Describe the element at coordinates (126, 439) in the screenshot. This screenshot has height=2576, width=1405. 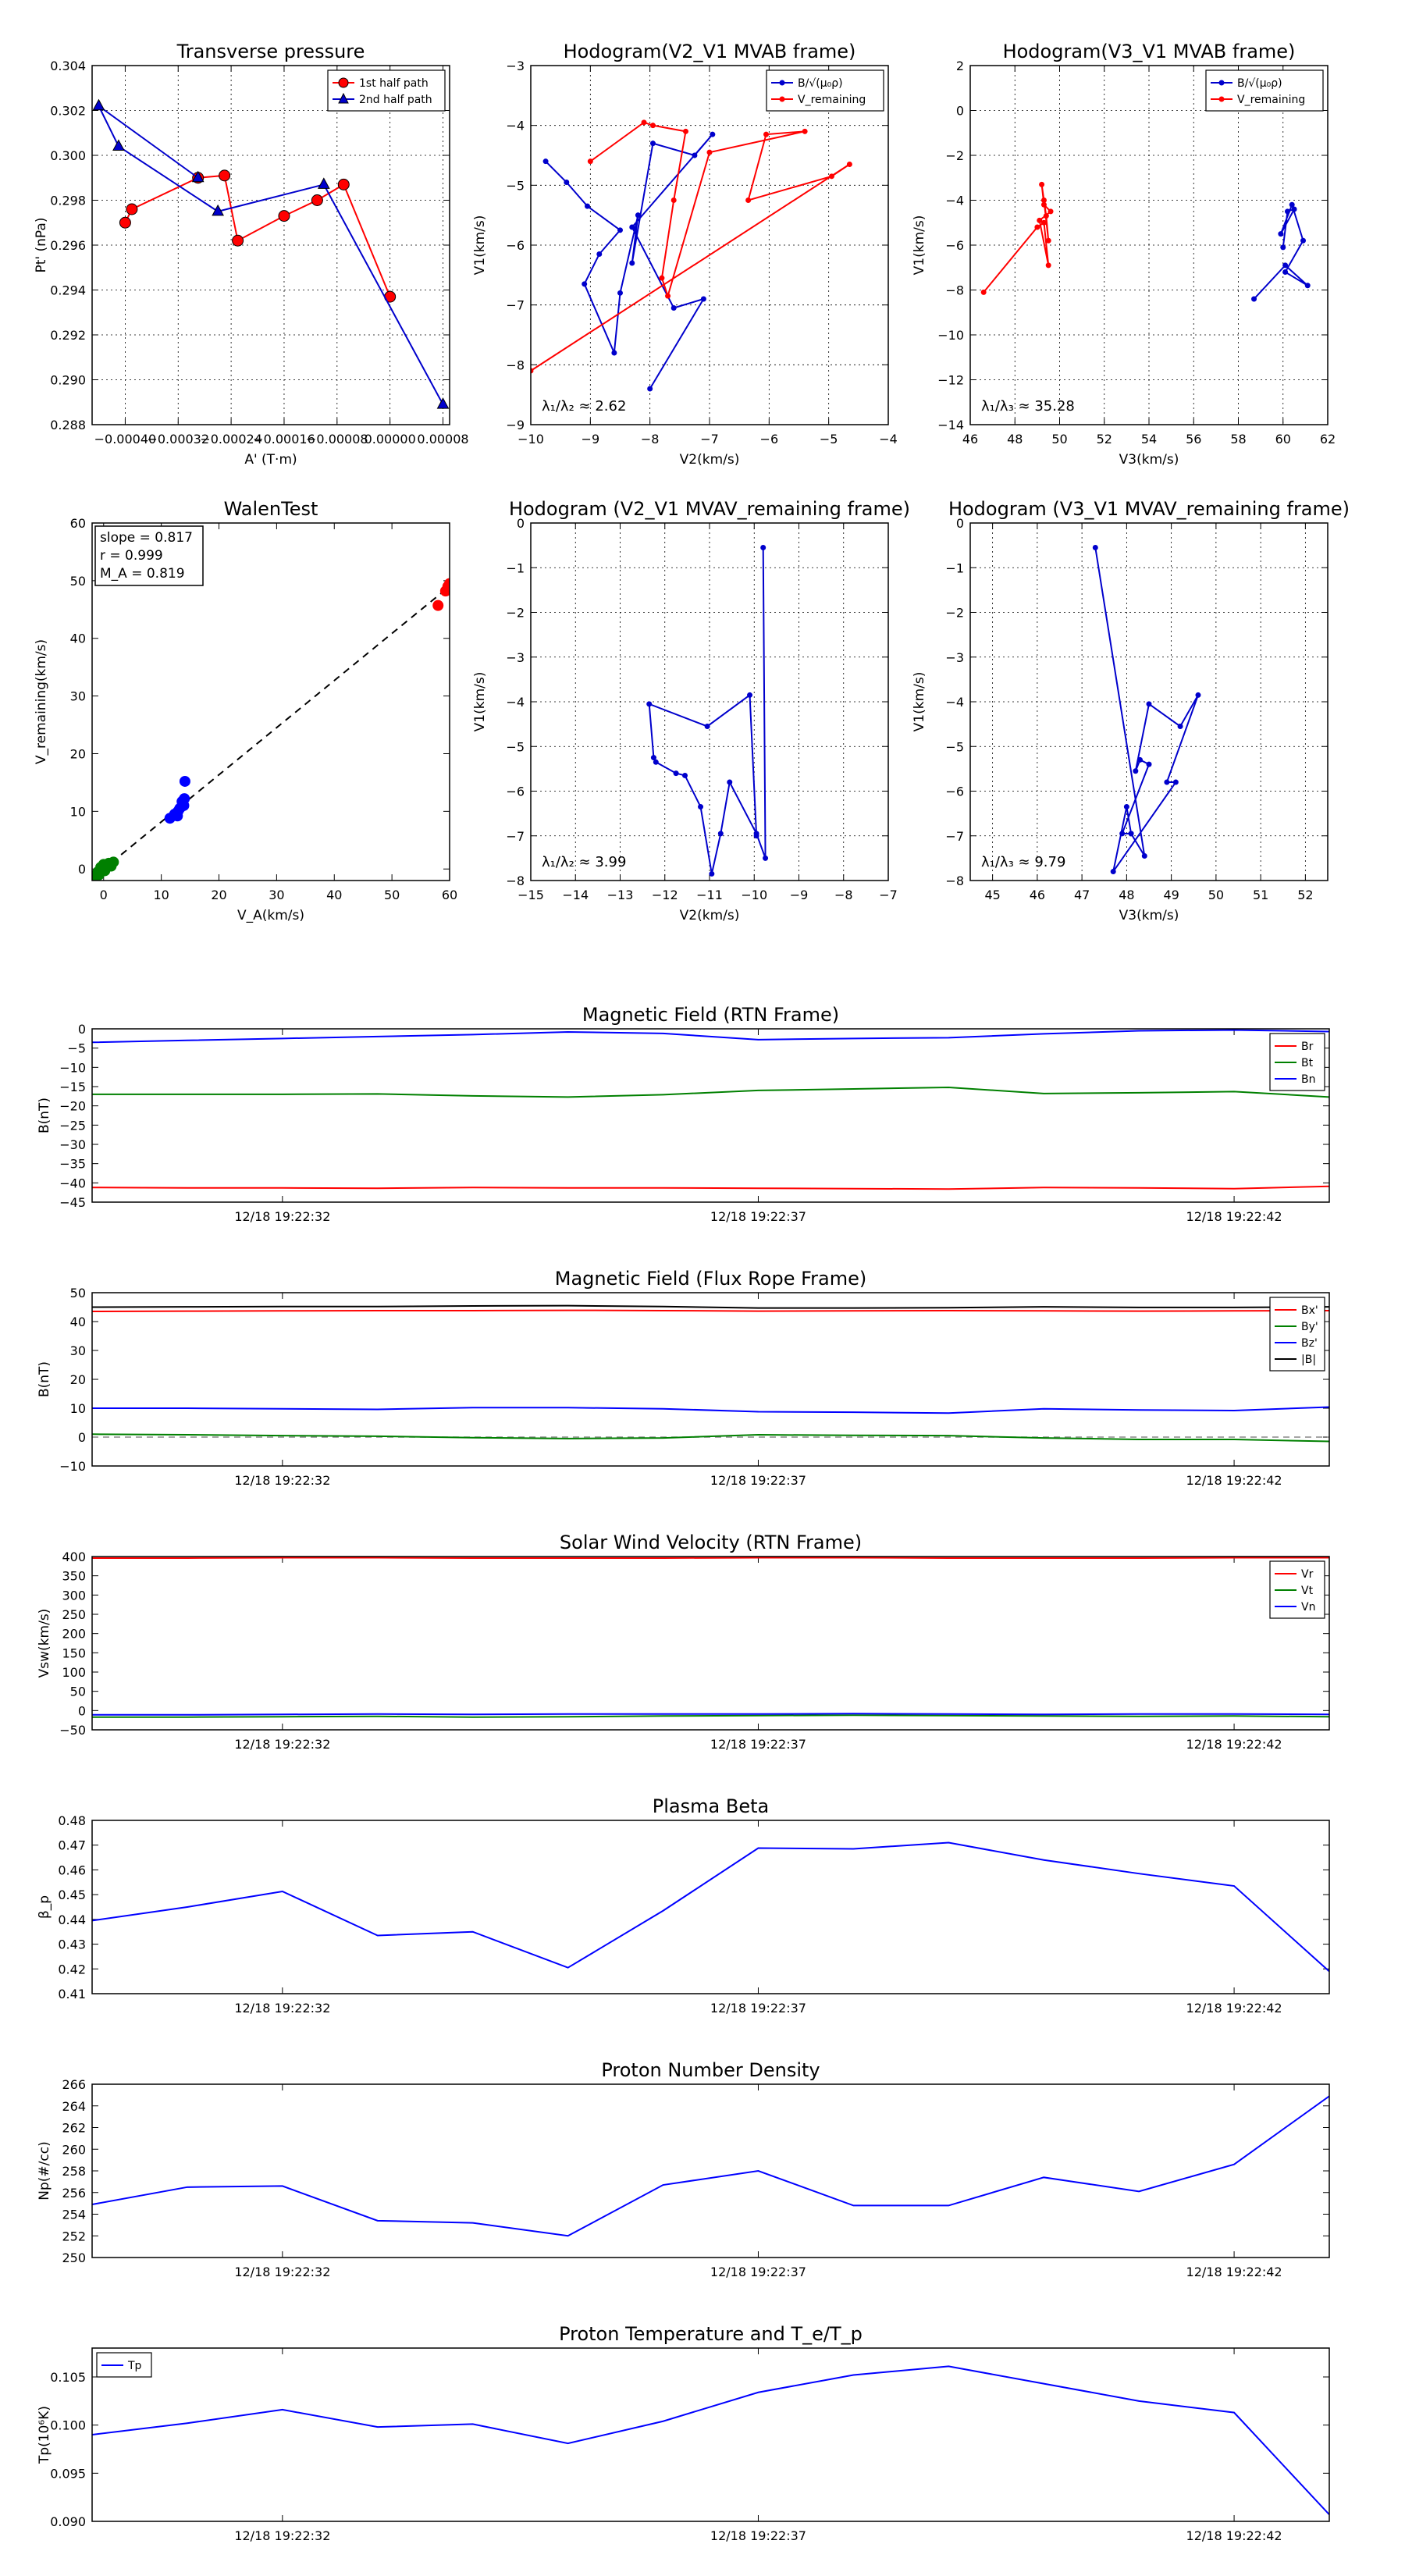
I see `x-tick-label: −0.00040` at that location.